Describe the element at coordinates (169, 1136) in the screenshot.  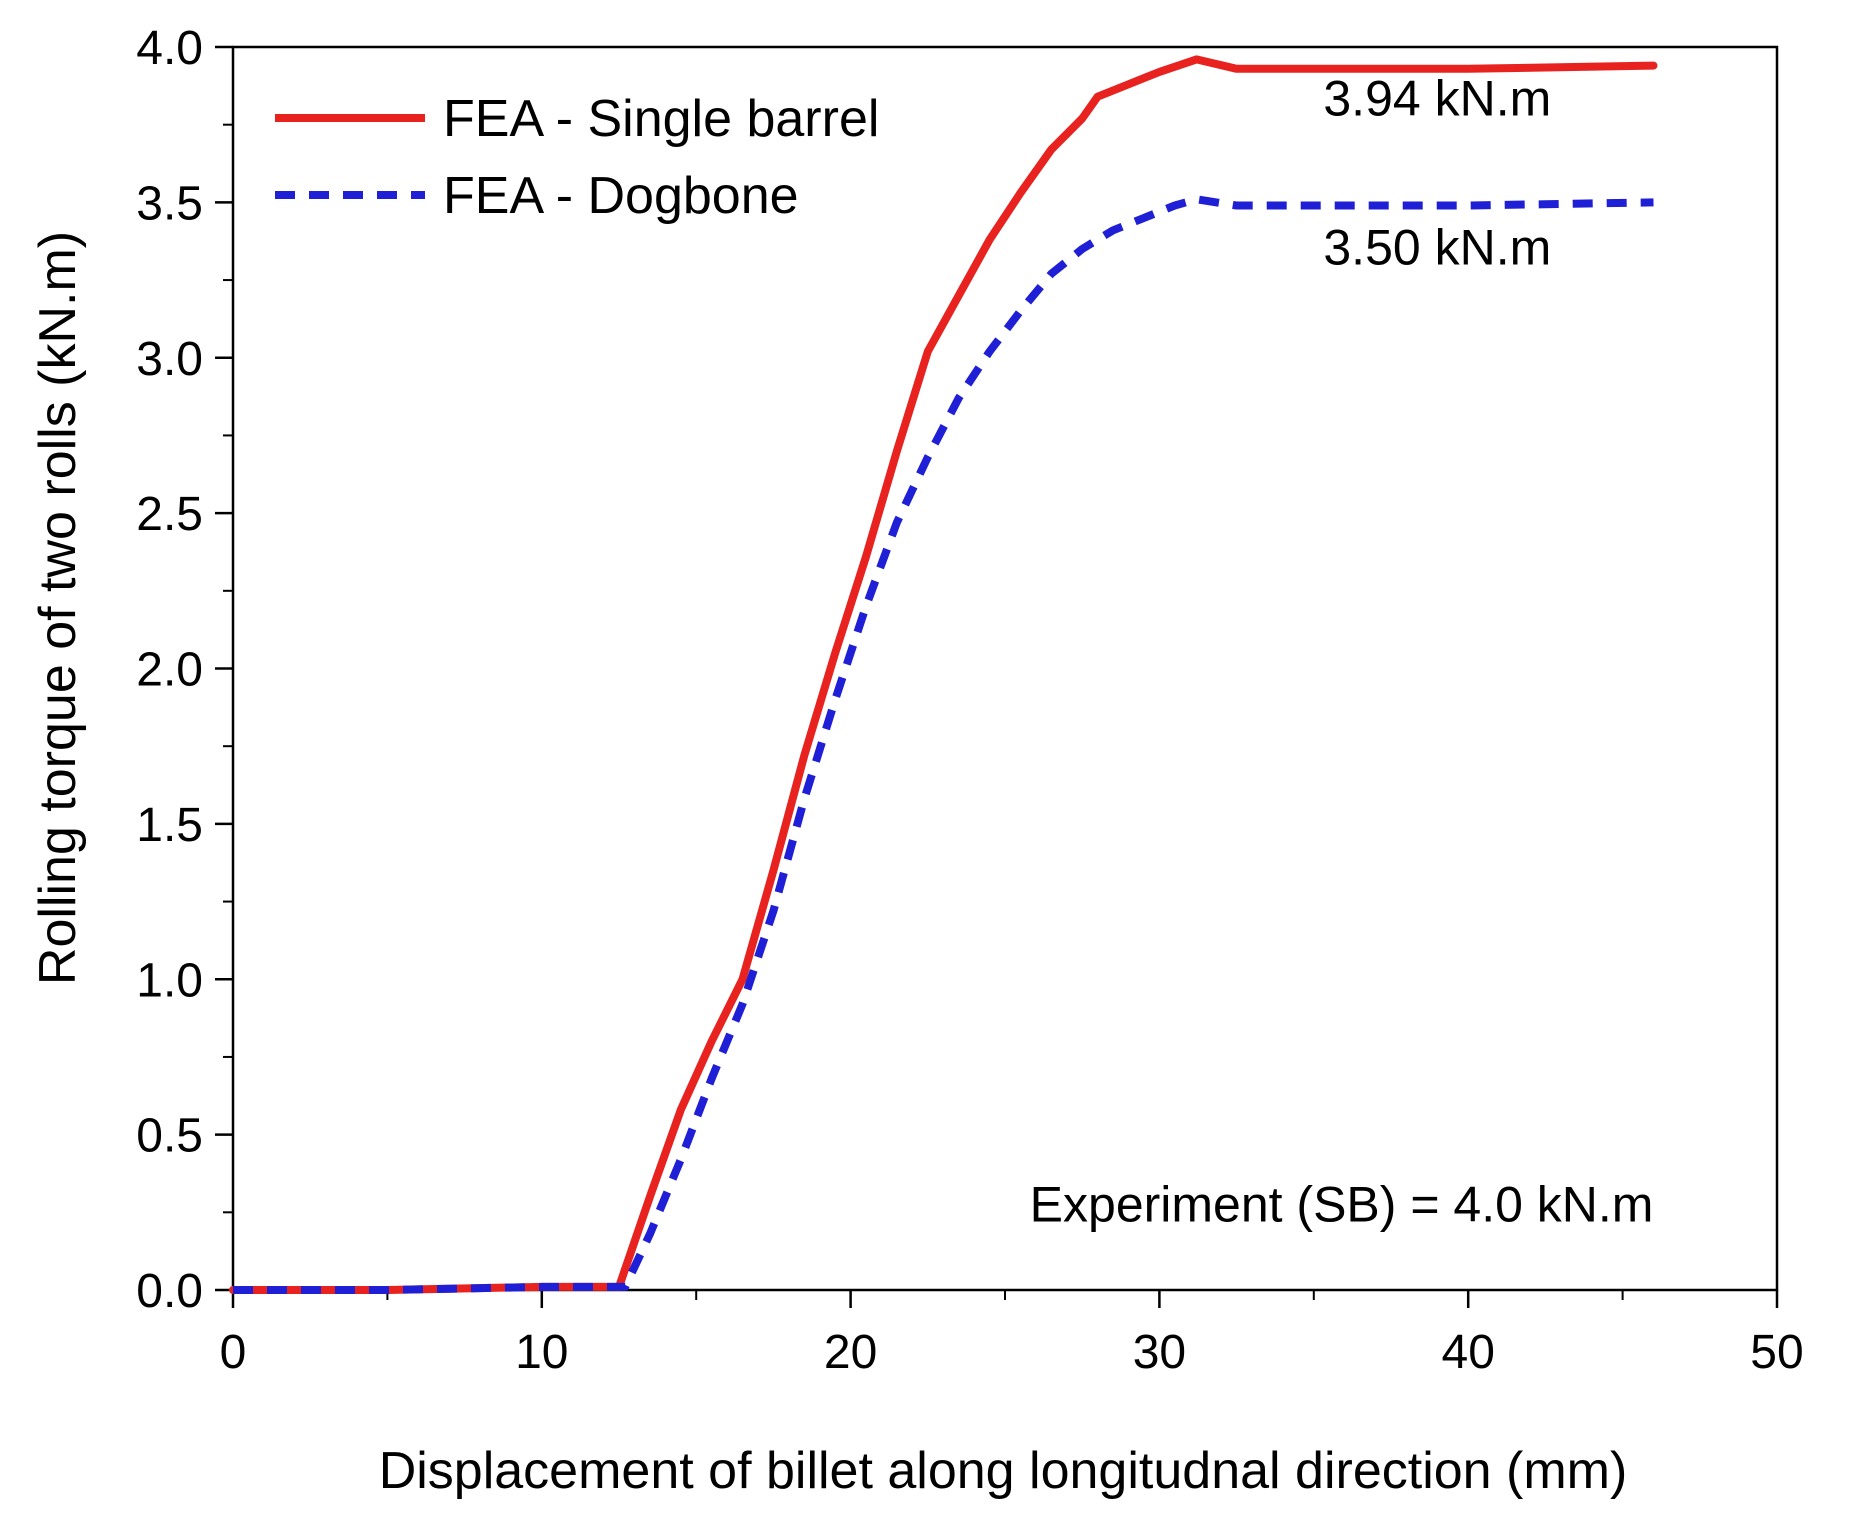
I see `y-tick-label: 0.5` at that location.